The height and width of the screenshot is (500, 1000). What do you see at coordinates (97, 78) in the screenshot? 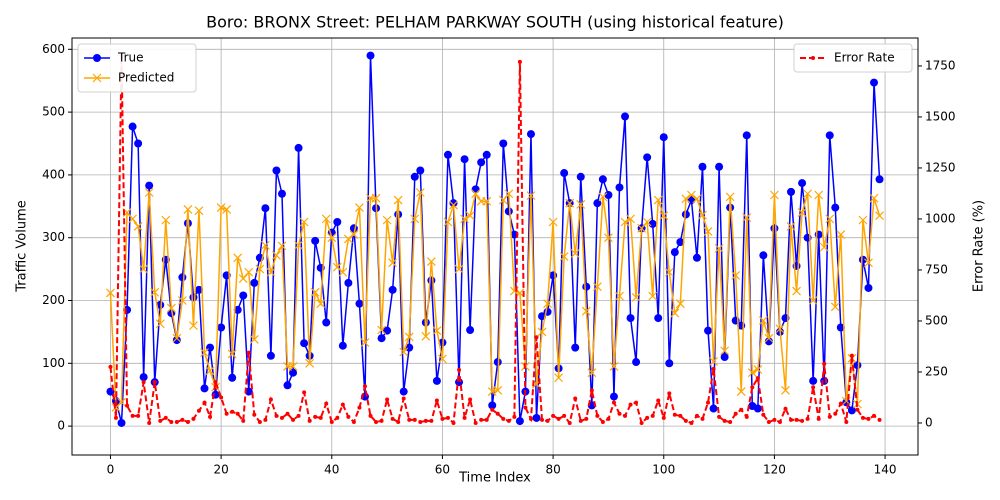
I see `legend-marker` at bounding box center [97, 78].